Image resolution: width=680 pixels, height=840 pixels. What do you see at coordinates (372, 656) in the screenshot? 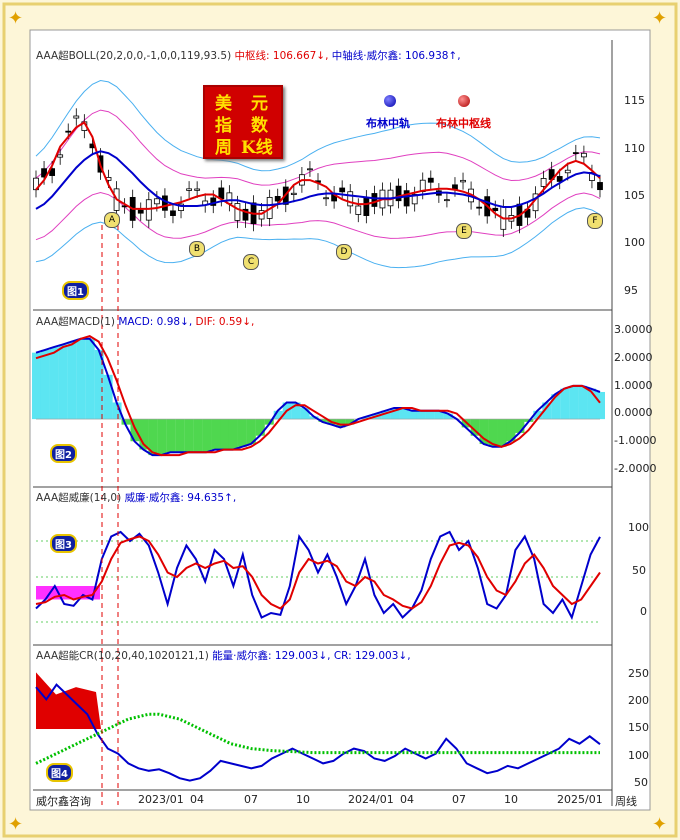
I see `cr-value-2: CR: 129.003↓,` at bounding box center [372, 656].